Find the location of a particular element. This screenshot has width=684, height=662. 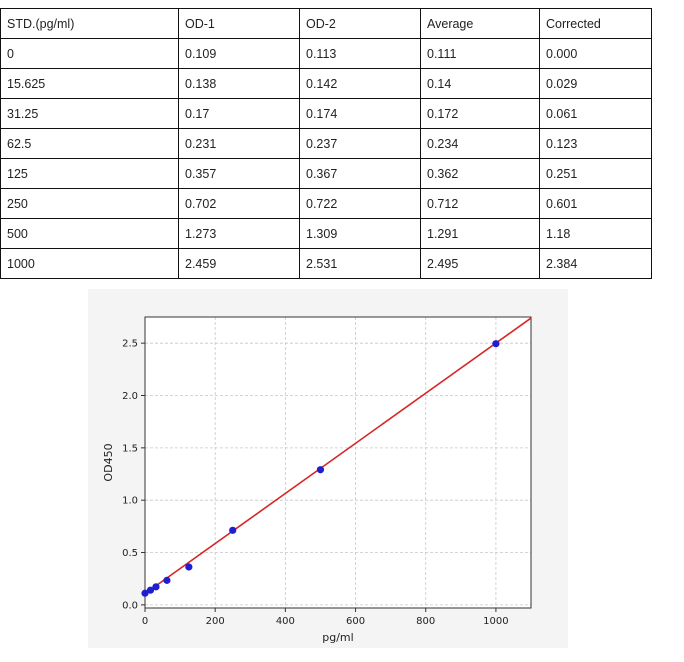

x-tick-label: 400 is located at coordinates (285, 621).